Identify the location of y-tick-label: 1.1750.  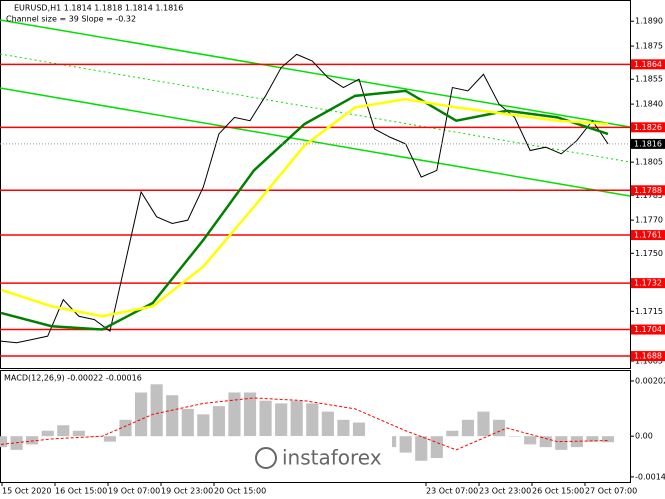
(649, 253).